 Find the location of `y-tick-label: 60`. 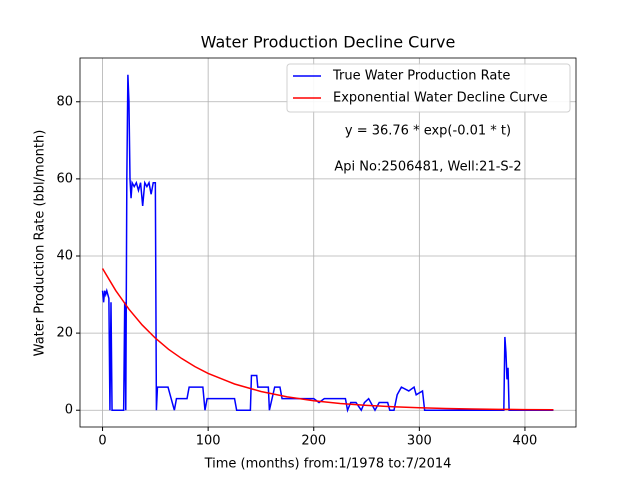

y-tick-label: 60 is located at coordinates (64, 178).